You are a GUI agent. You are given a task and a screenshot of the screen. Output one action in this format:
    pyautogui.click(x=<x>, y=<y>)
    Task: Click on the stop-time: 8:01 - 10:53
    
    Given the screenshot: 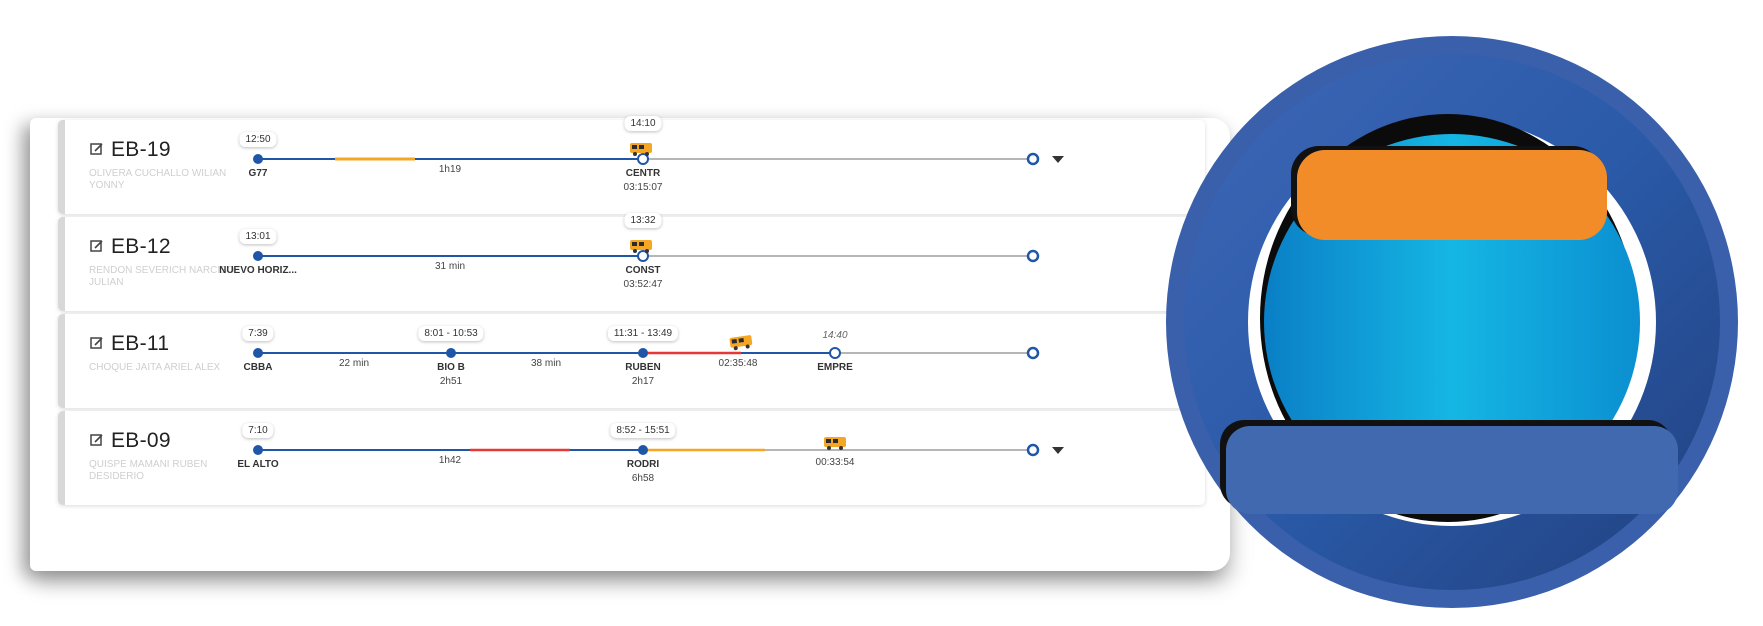 What is the action you would take?
    pyautogui.click(x=451, y=333)
    